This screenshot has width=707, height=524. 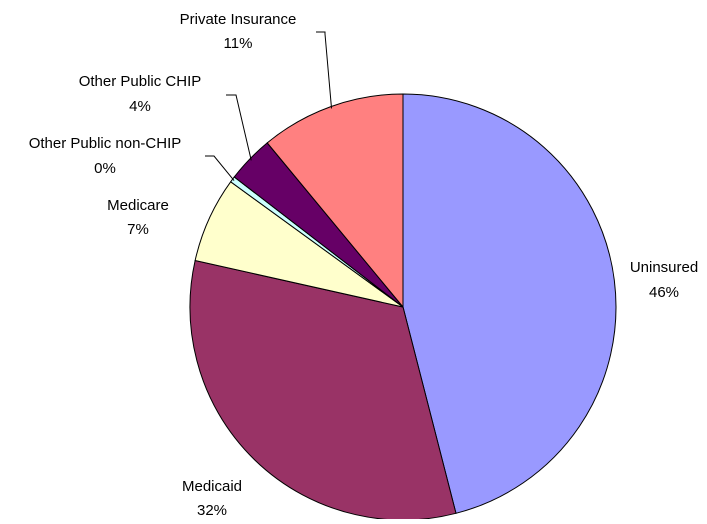 I want to click on leader-line-private-insurance, so click(x=324, y=70).